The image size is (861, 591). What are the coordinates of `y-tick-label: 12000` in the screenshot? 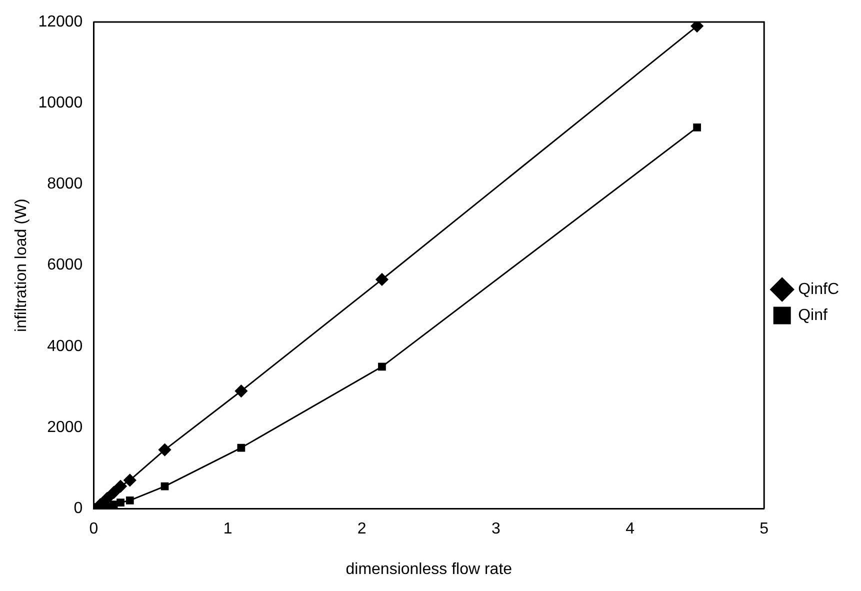 It's located at (60, 21).